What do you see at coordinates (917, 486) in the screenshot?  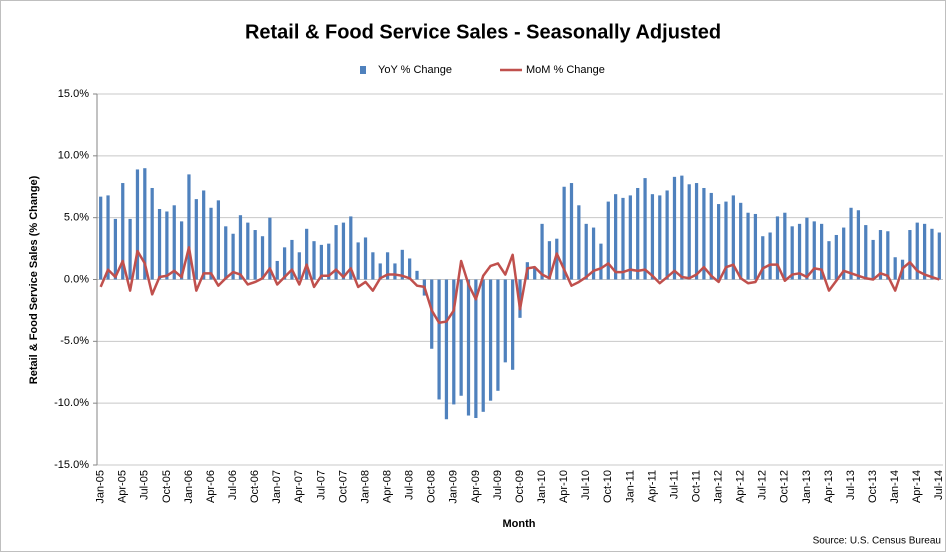 I see `x-tick-label: Apr-14` at bounding box center [917, 486].